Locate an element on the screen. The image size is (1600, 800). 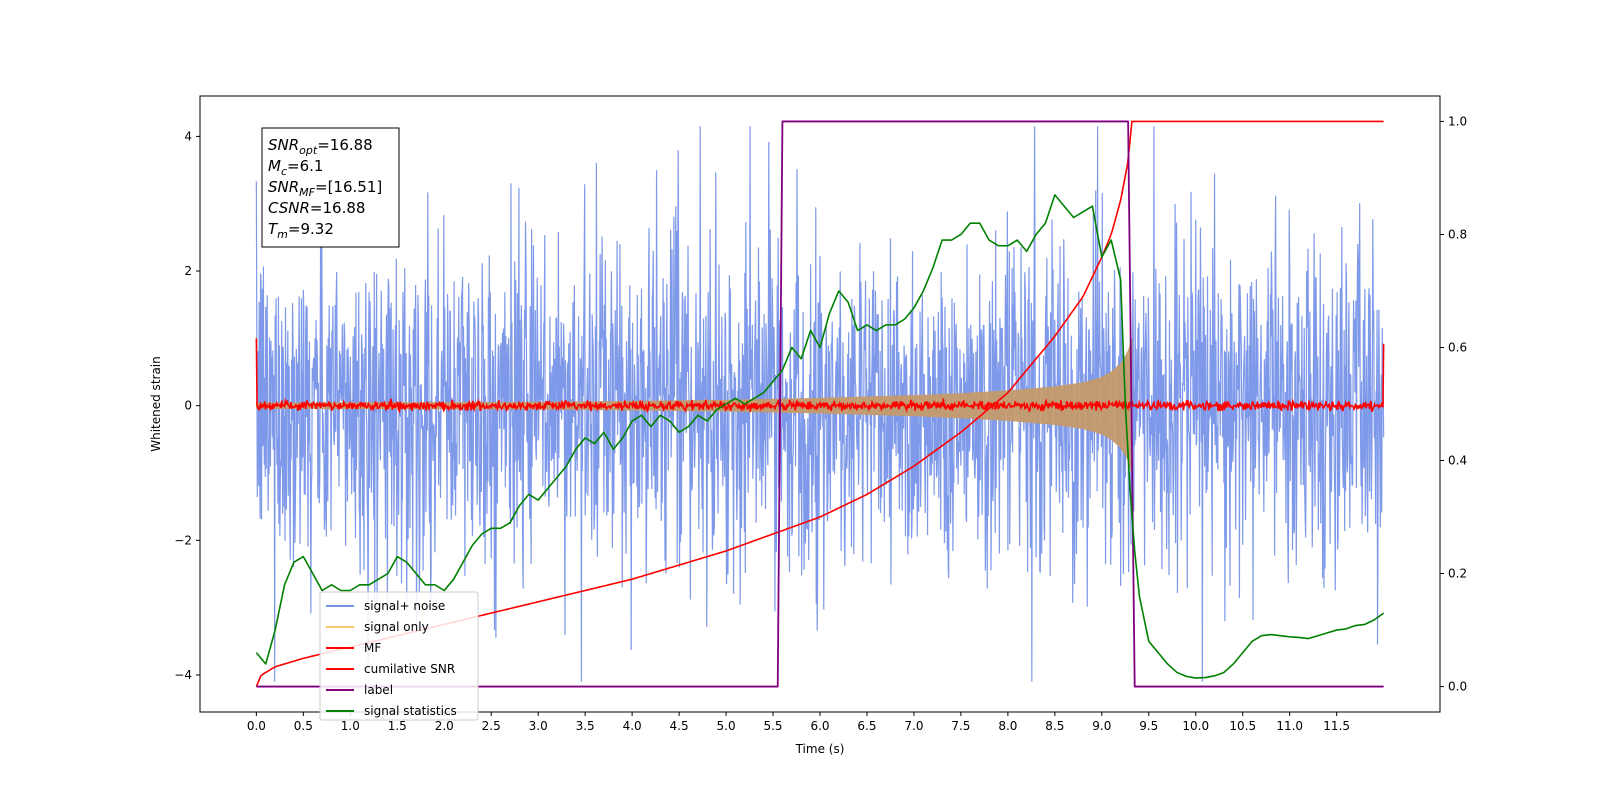
x-tick-label: 7.0 is located at coordinates (913, 726).